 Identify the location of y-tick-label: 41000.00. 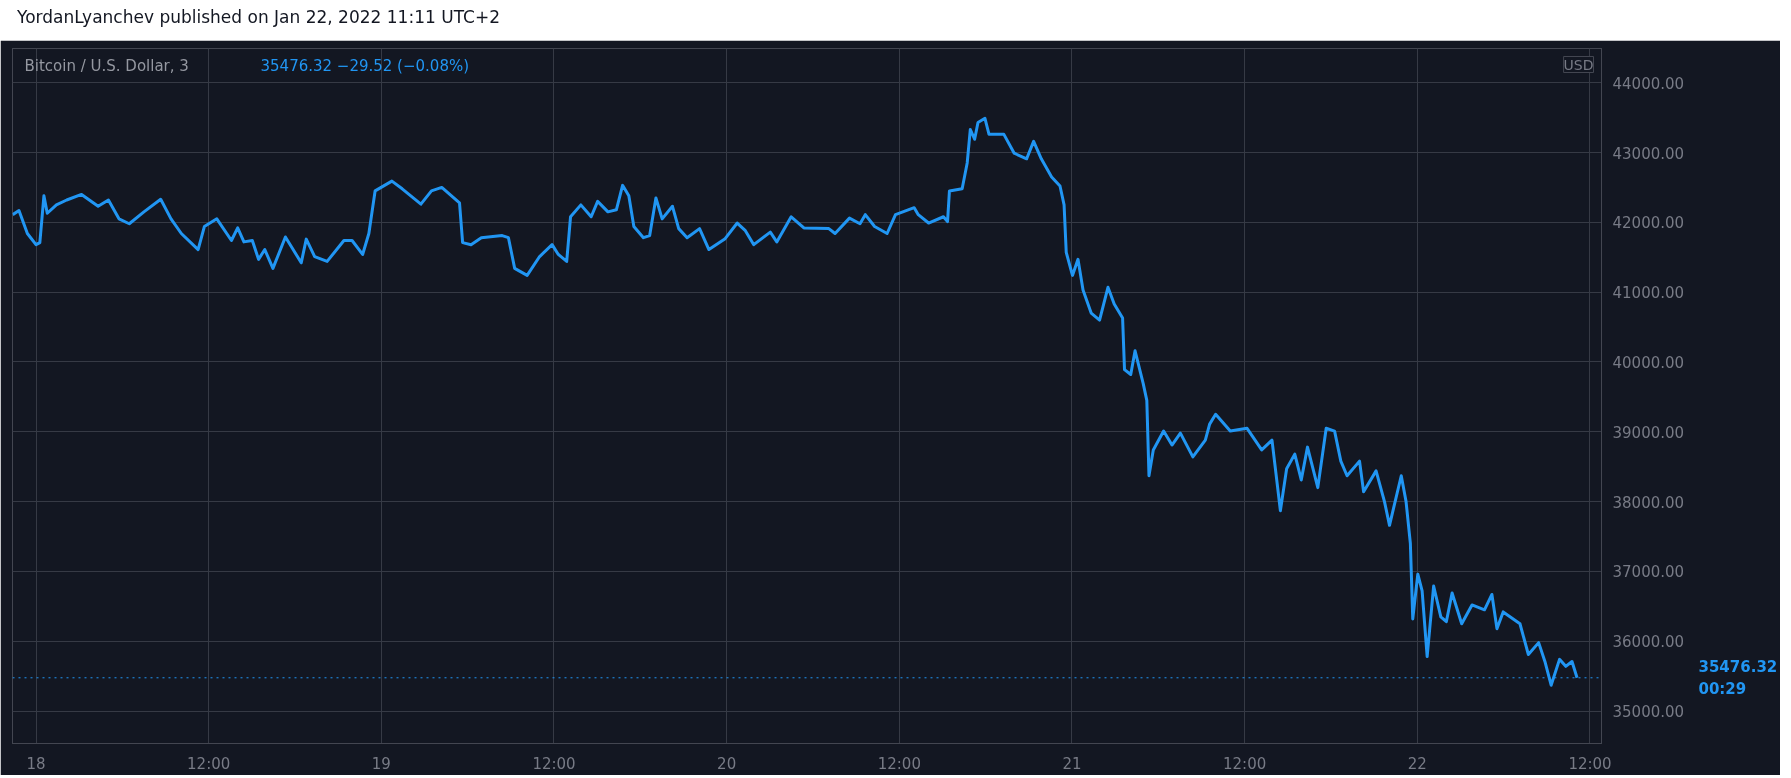
(1648, 293).